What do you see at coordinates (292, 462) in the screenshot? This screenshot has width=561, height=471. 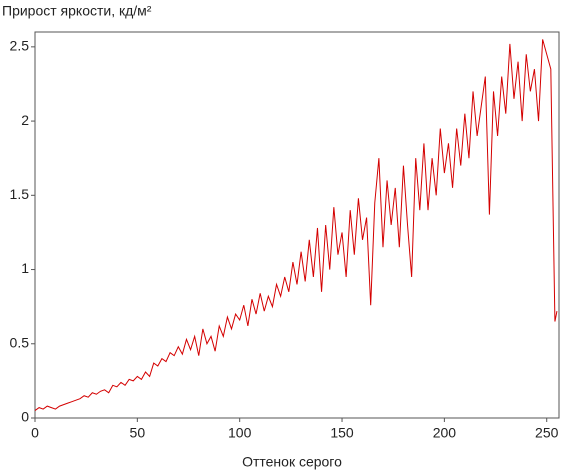 I see `x-axis-label: Оттенок серого` at bounding box center [292, 462].